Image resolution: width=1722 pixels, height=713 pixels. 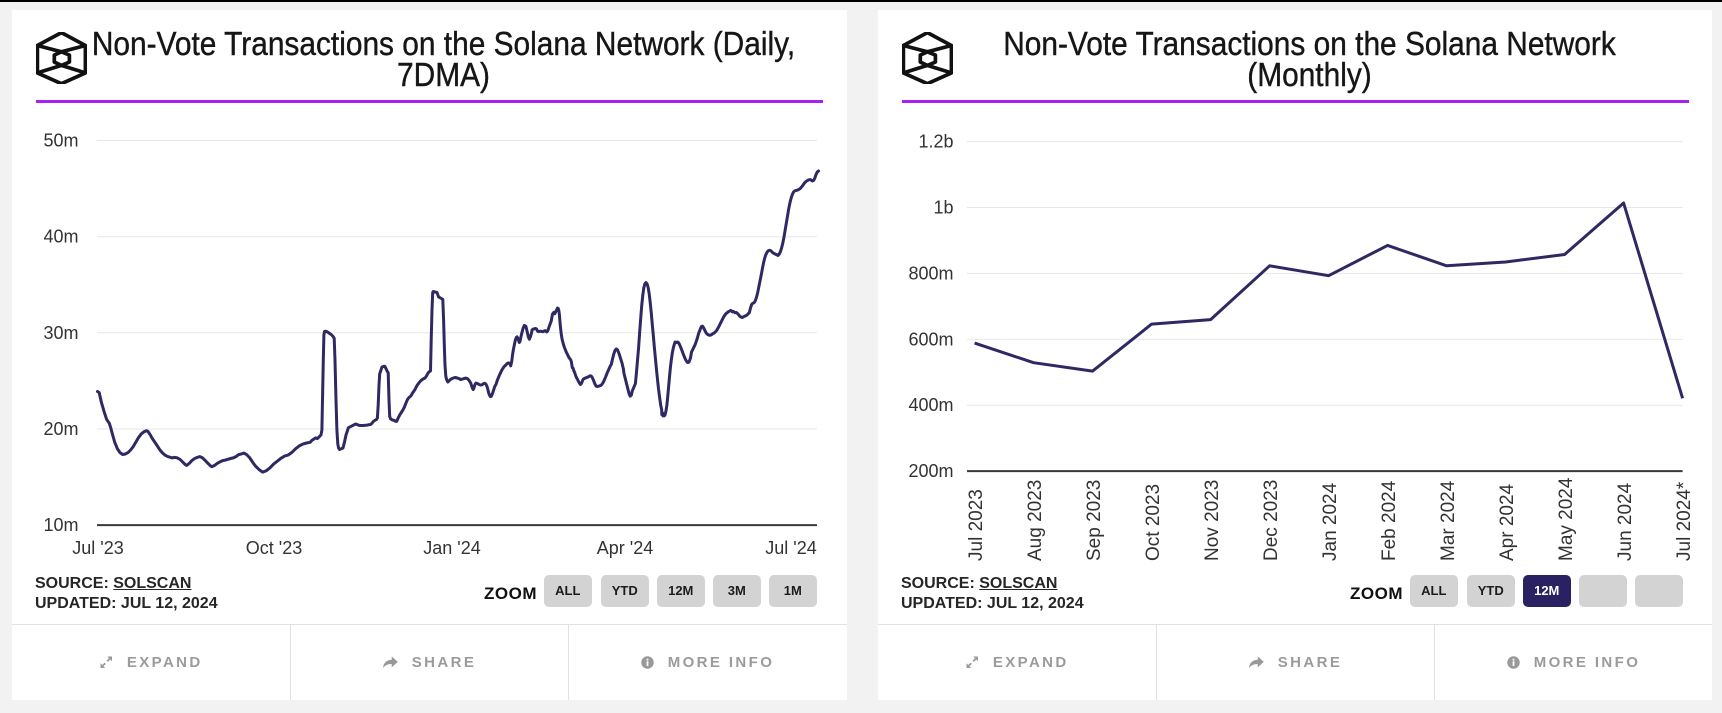 I want to click on svg-text: 1b, so click(x=943, y=208).